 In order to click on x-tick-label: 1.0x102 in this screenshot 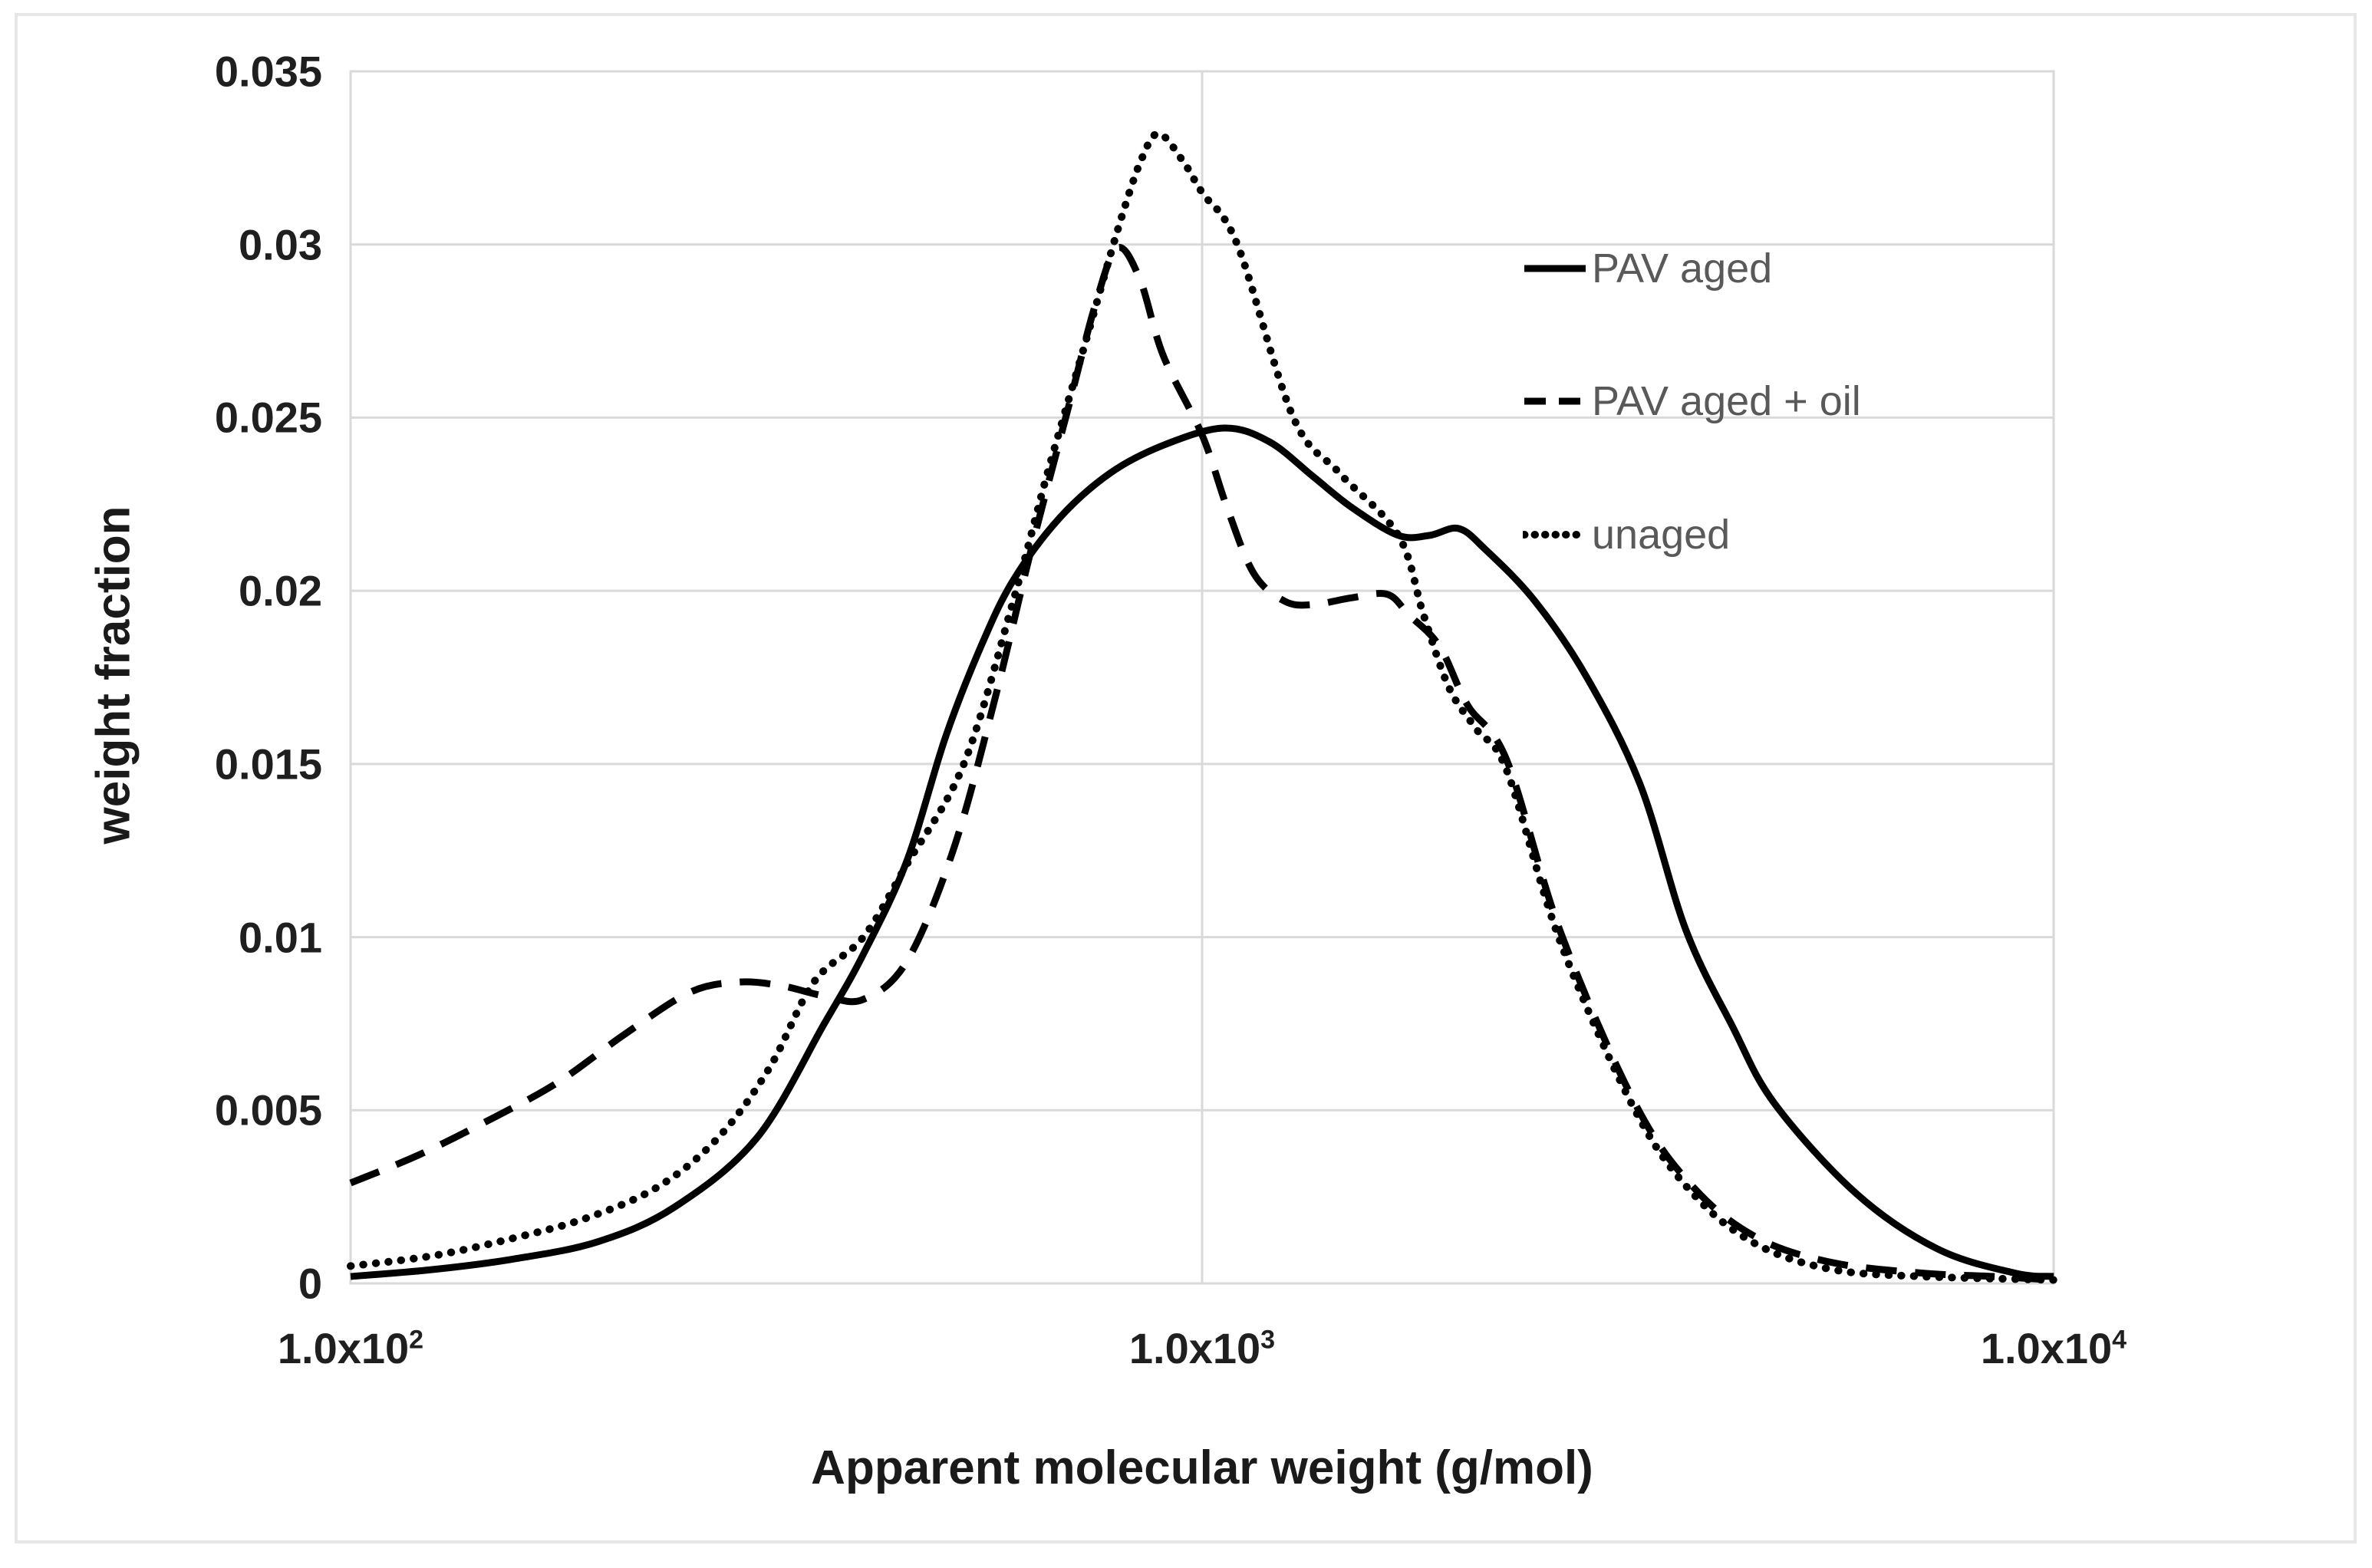, I will do `click(350, 1348)`.